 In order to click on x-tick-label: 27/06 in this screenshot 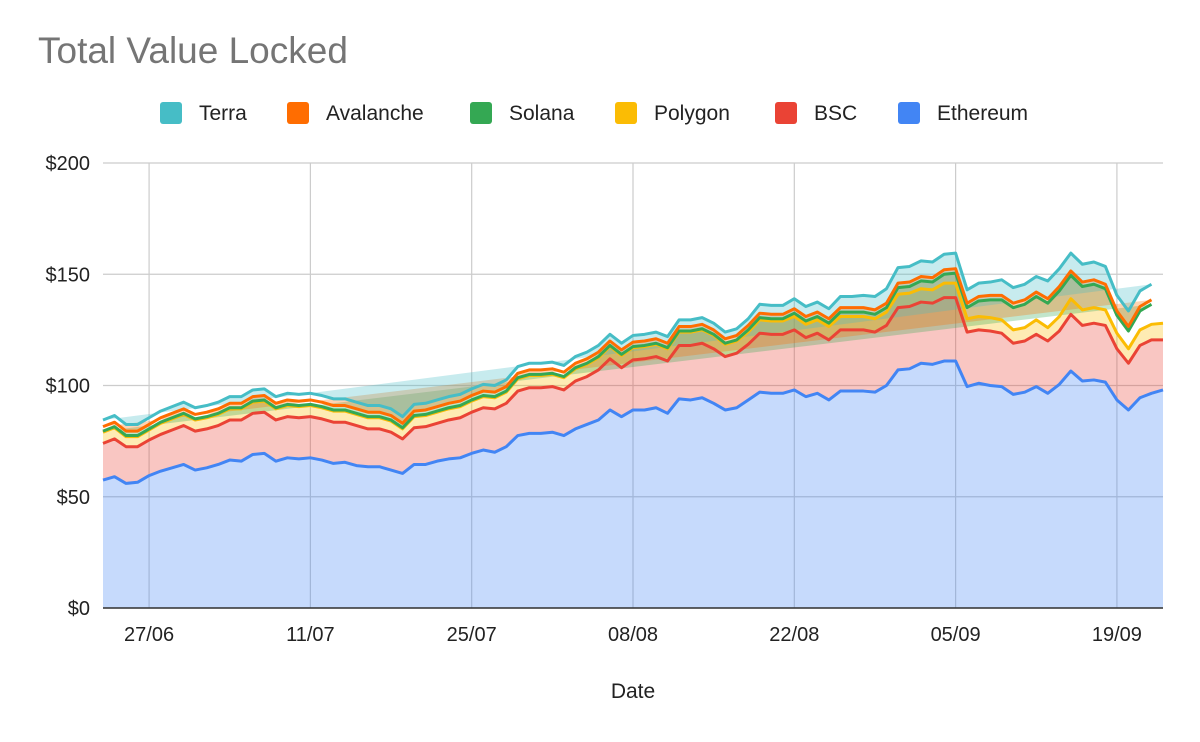, I will do `click(149, 635)`.